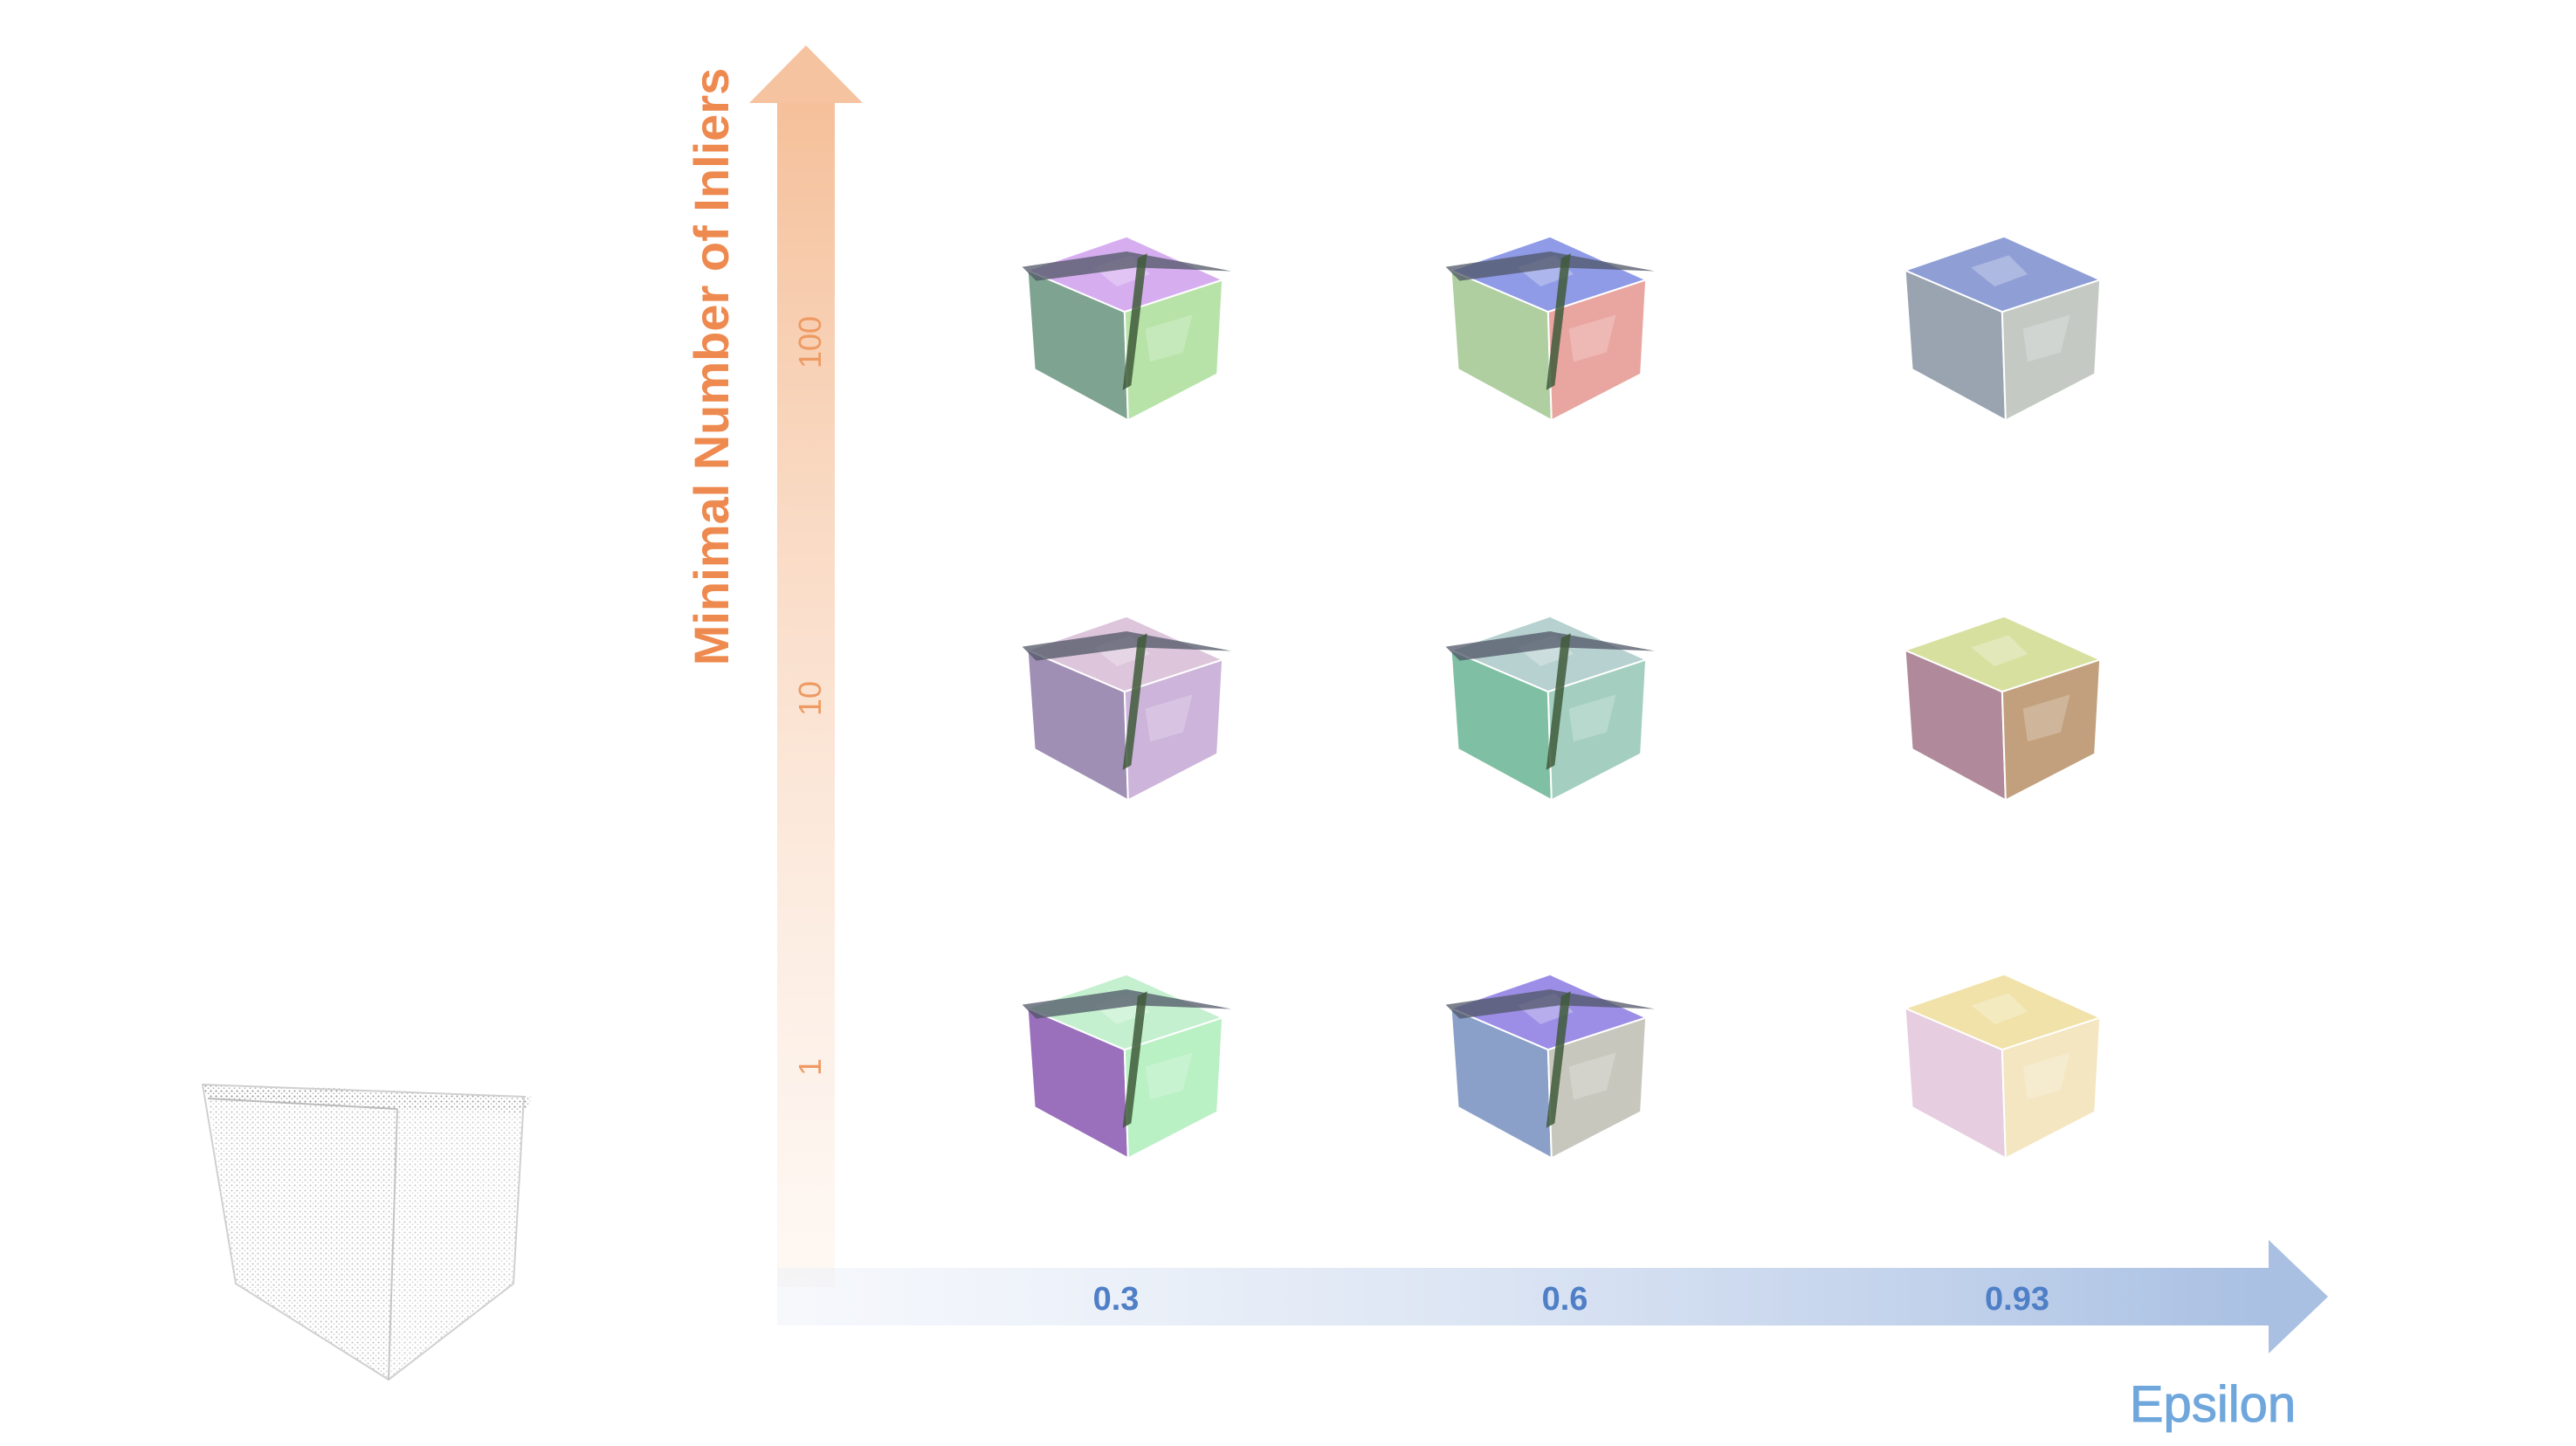 The width and height of the screenshot is (2576, 1446). Describe the element at coordinates (2213, 1404) in the screenshot. I see `x-axis-title: Epsilon` at that location.